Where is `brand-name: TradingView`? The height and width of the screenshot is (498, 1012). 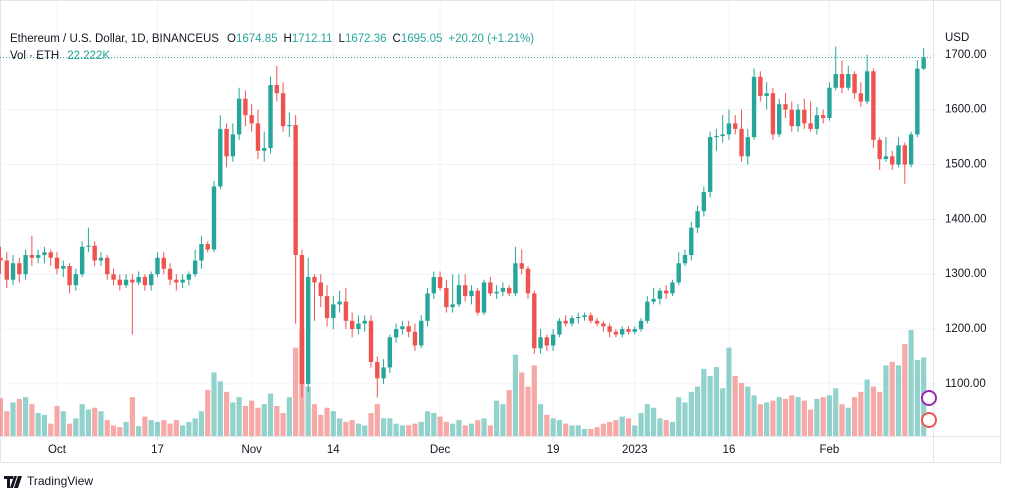
brand-name: TradingView is located at coordinates (60, 481).